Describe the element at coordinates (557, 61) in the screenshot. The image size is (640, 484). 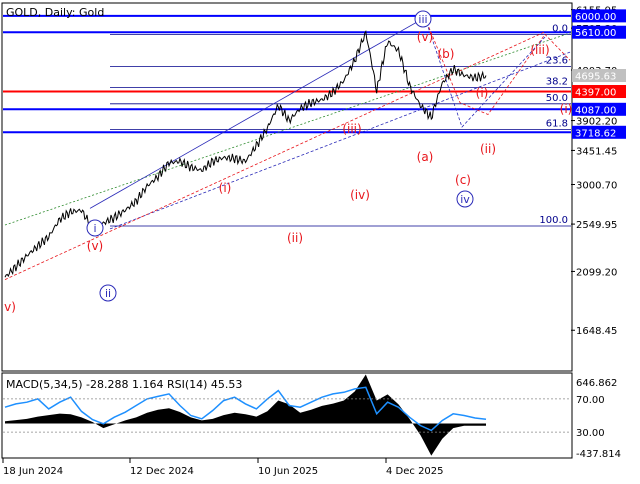
I see `fib-label-23.6: 23.6` at that location.